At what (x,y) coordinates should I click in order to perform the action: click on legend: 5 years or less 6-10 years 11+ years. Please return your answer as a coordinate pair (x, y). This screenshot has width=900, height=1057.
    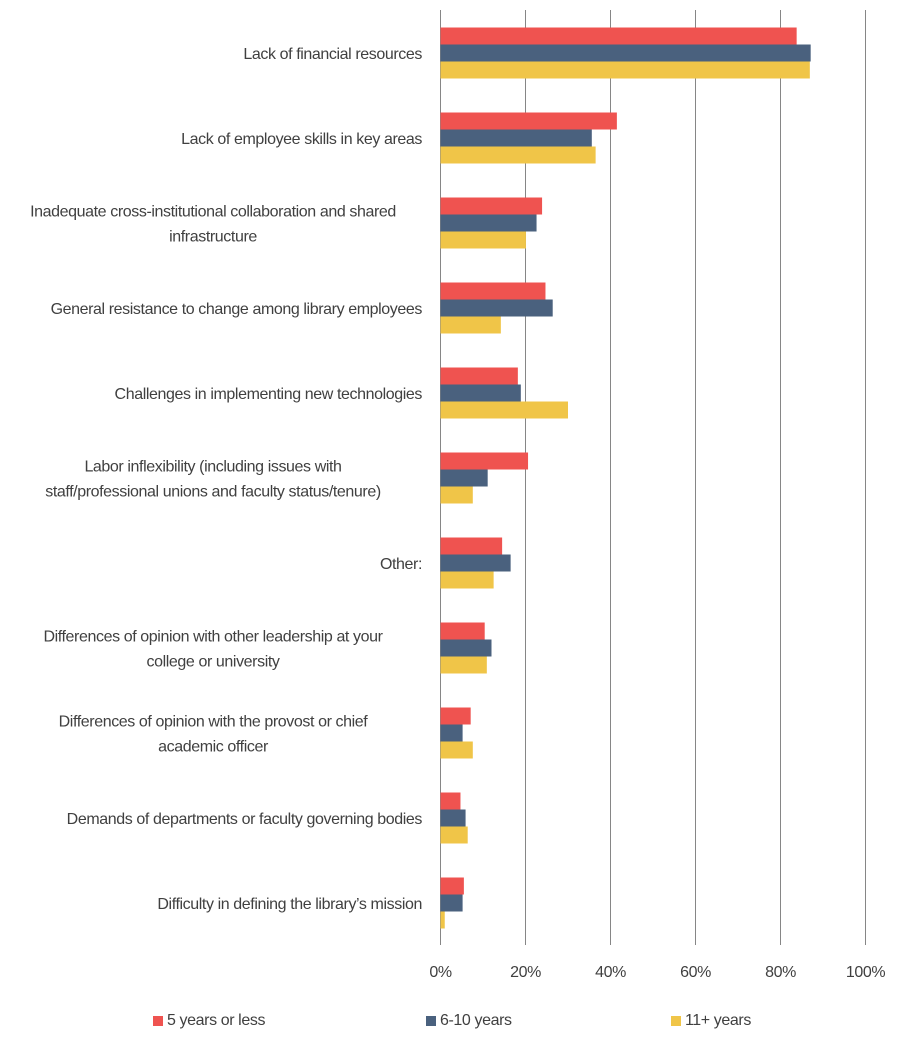
    Looking at the image, I should click on (450, 1023).